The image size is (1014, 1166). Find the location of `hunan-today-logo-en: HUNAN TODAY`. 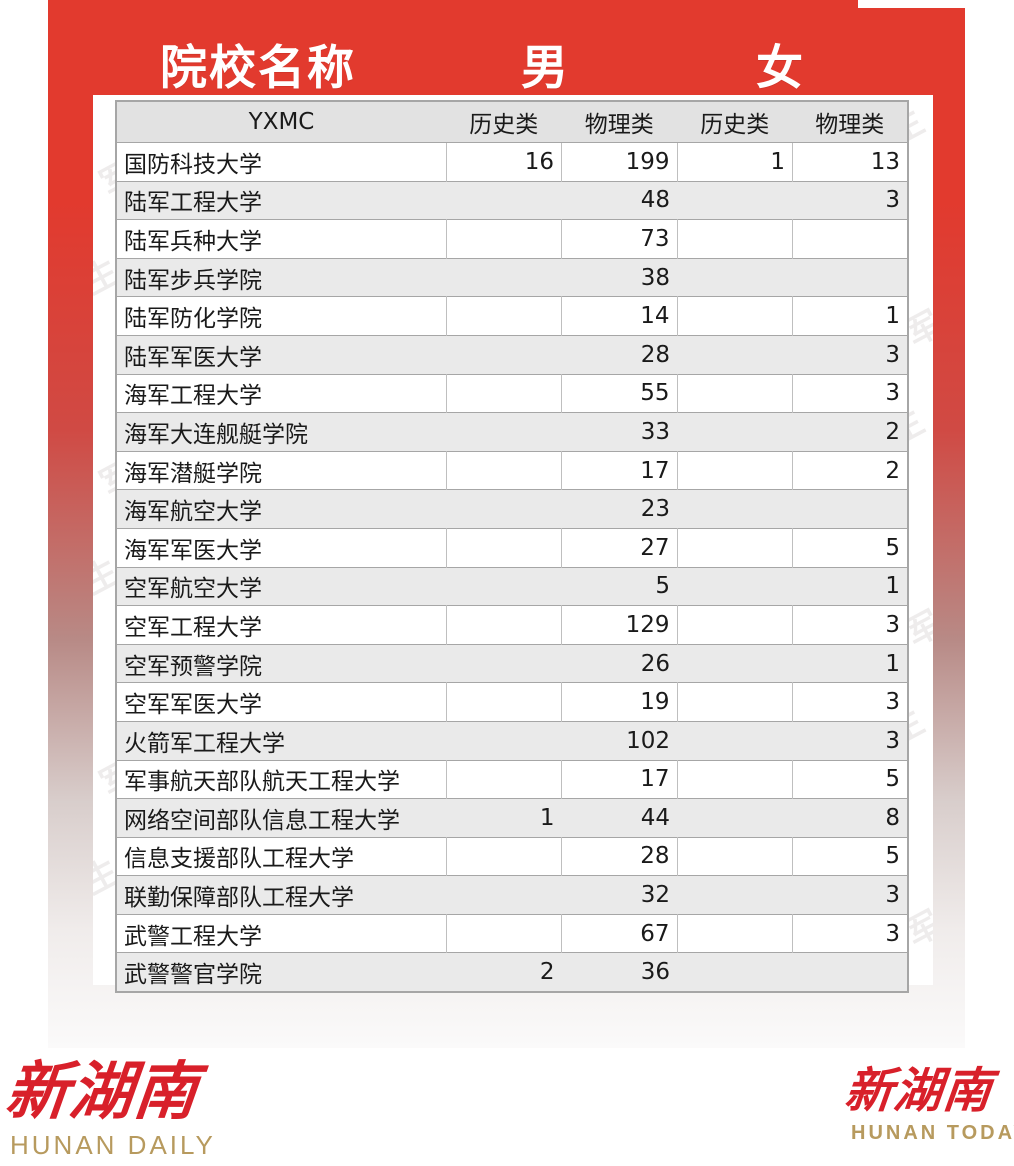

hunan-today-logo-en: HUNAN TODAY is located at coordinates (932, 1133).